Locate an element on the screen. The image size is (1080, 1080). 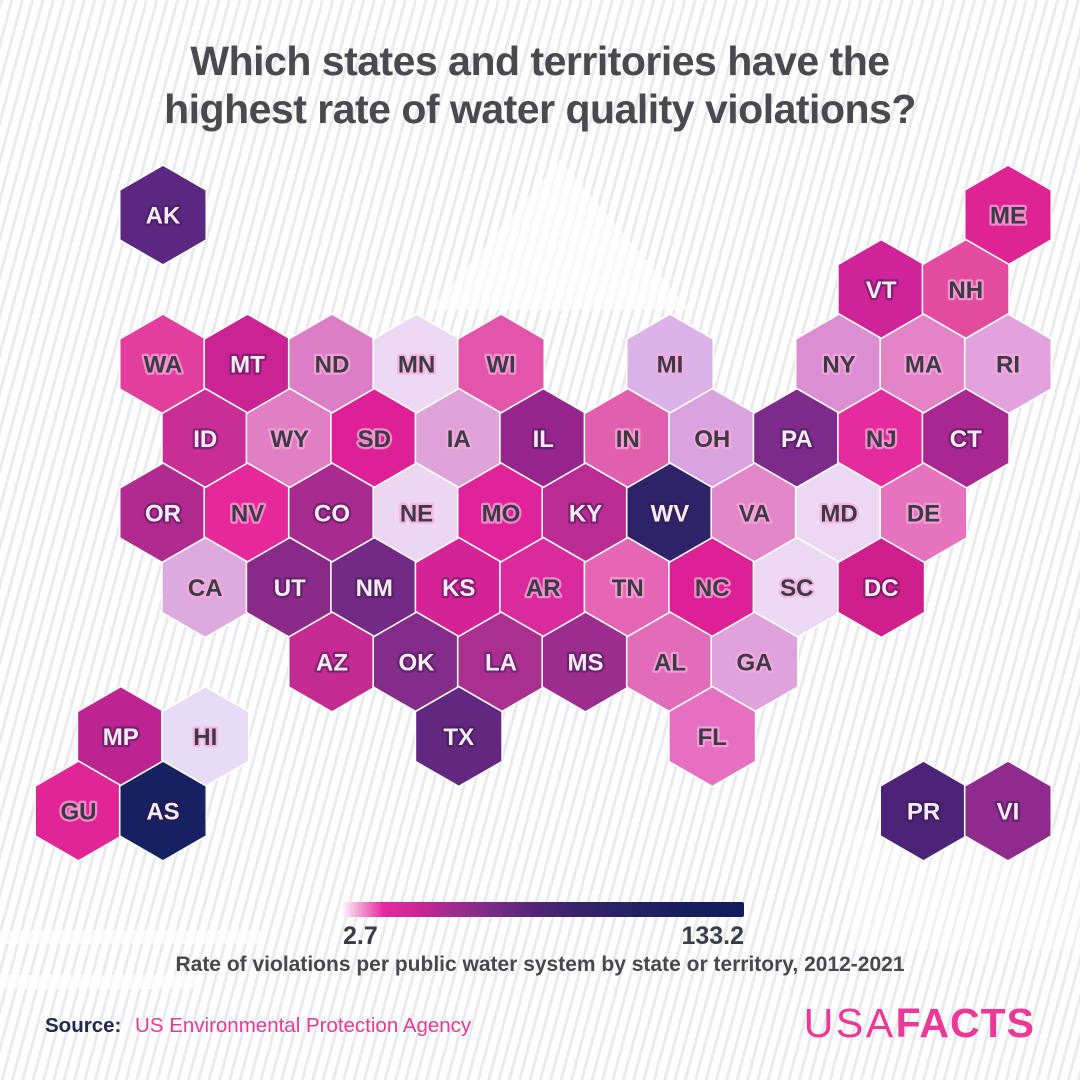
hex-DC is located at coordinates (881, 587).